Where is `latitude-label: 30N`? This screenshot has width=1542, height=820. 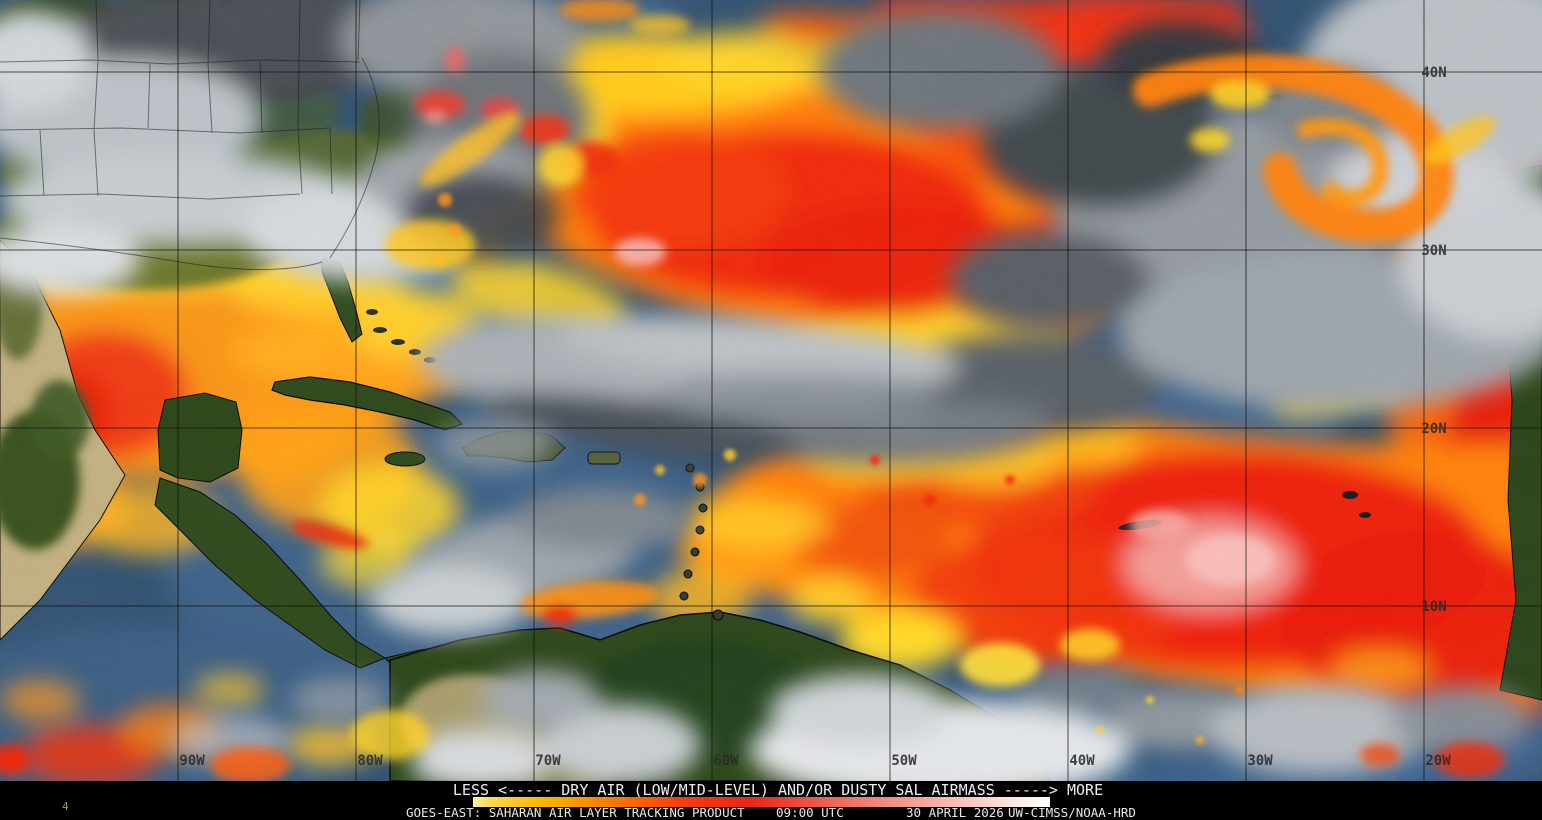
latitude-label: 30N is located at coordinates (1433, 251).